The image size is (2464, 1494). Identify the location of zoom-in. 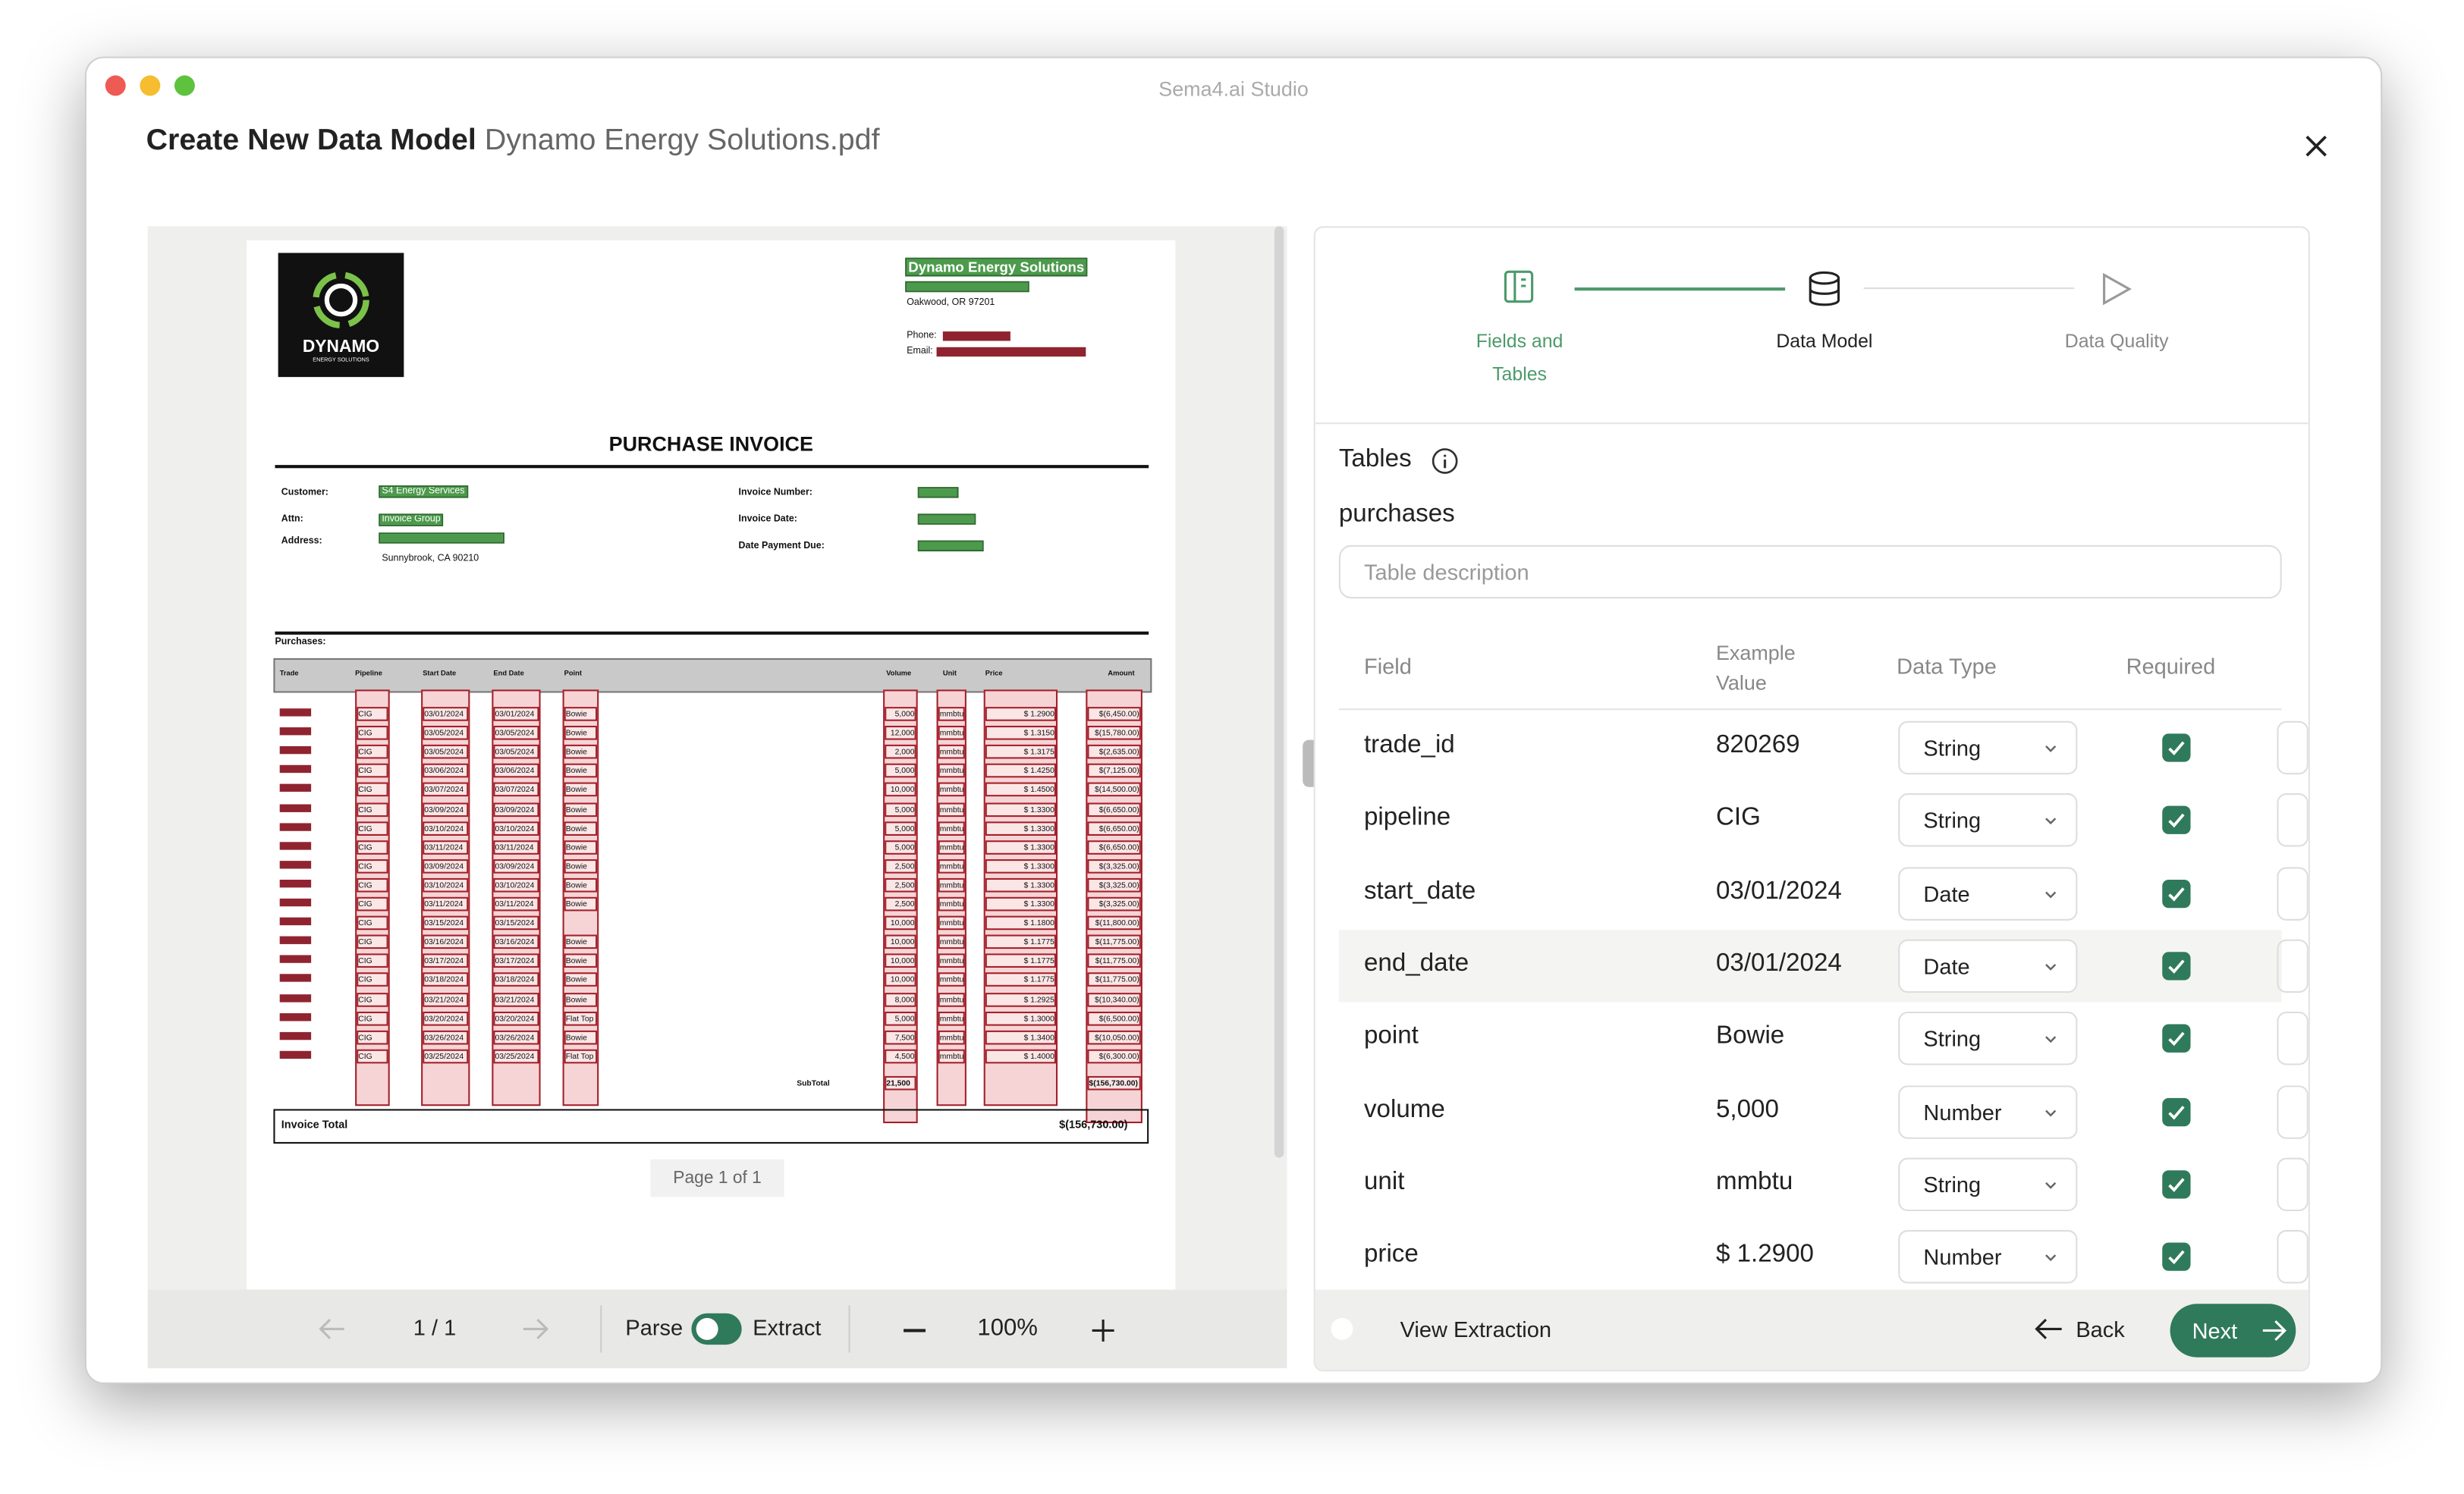
(1103, 1330).